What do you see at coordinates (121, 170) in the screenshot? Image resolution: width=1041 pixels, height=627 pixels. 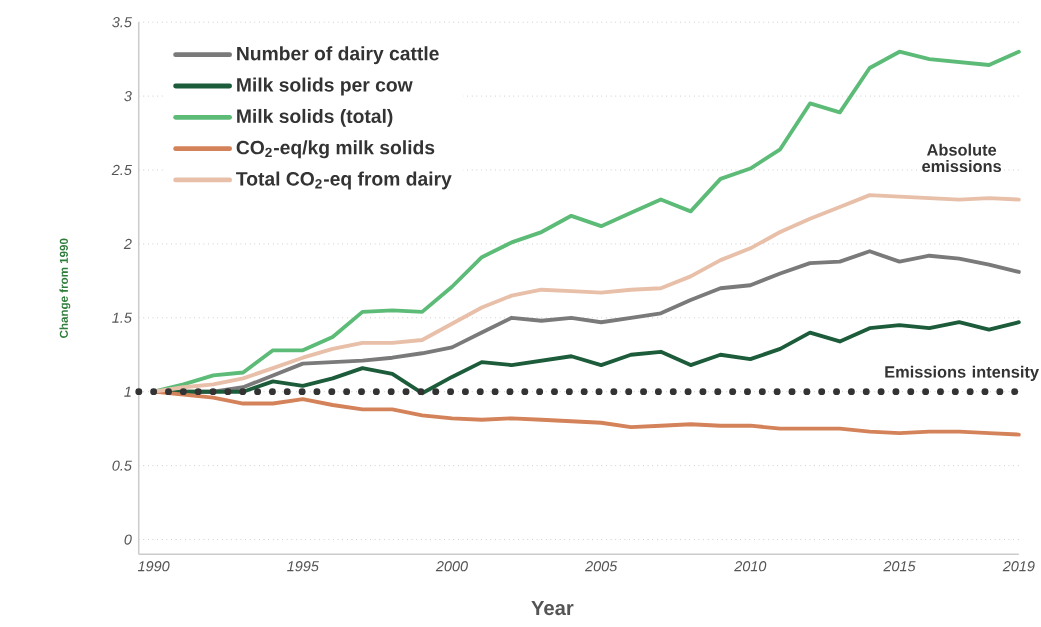 I see `y-tick-label: 2.5` at bounding box center [121, 170].